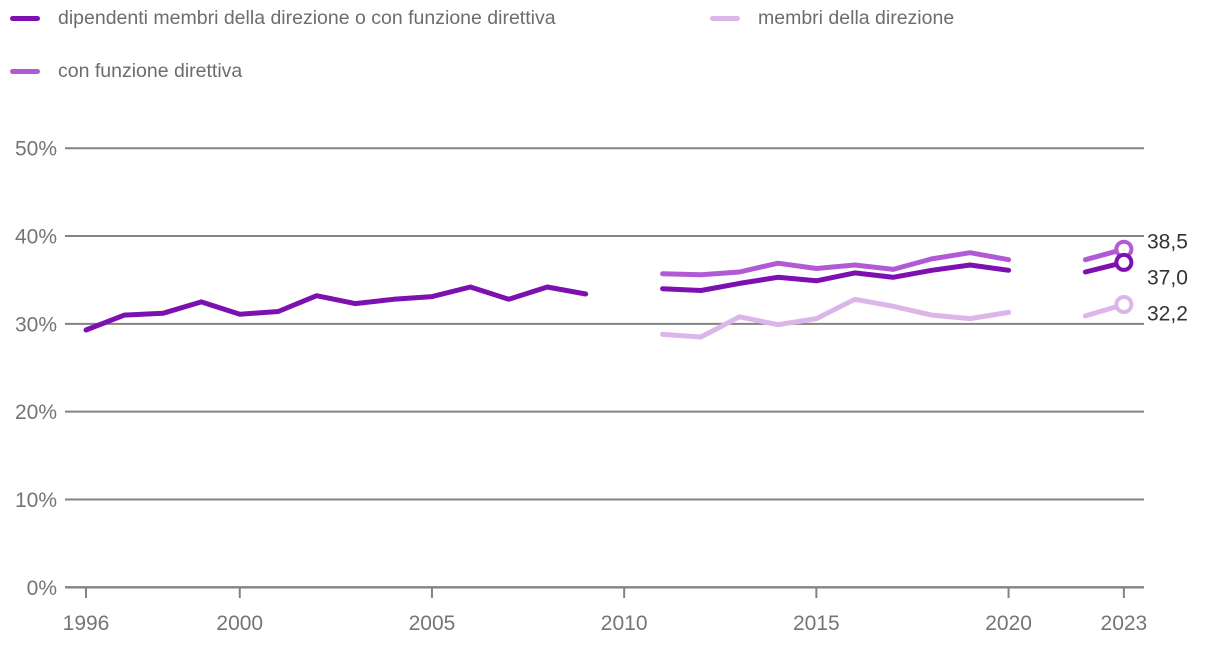  I want to click on y-axis-tick-label: 0%, so click(42, 588).